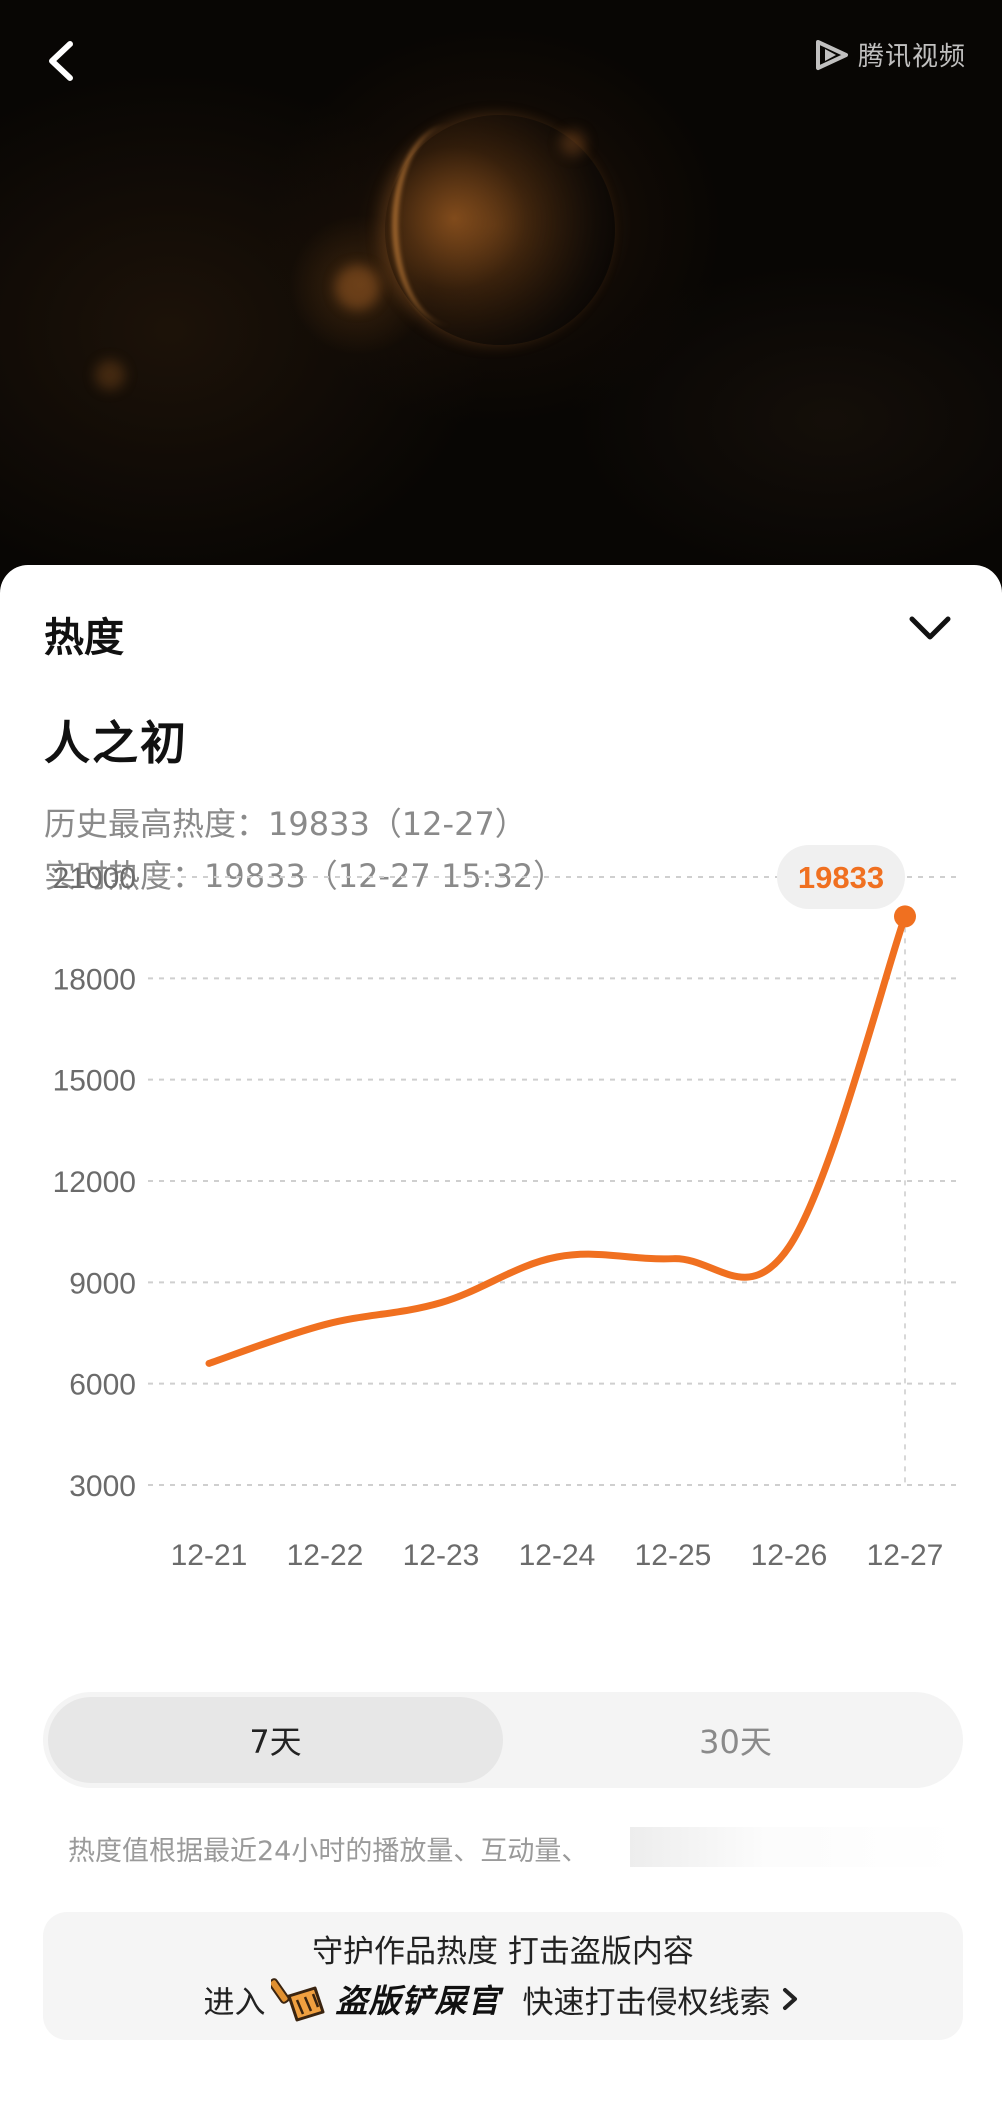 The height and width of the screenshot is (2125, 1002). I want to click on promo-cta-row: 进入 盗版铲屎官 快速打击侵权线索, so click(503, 1999).